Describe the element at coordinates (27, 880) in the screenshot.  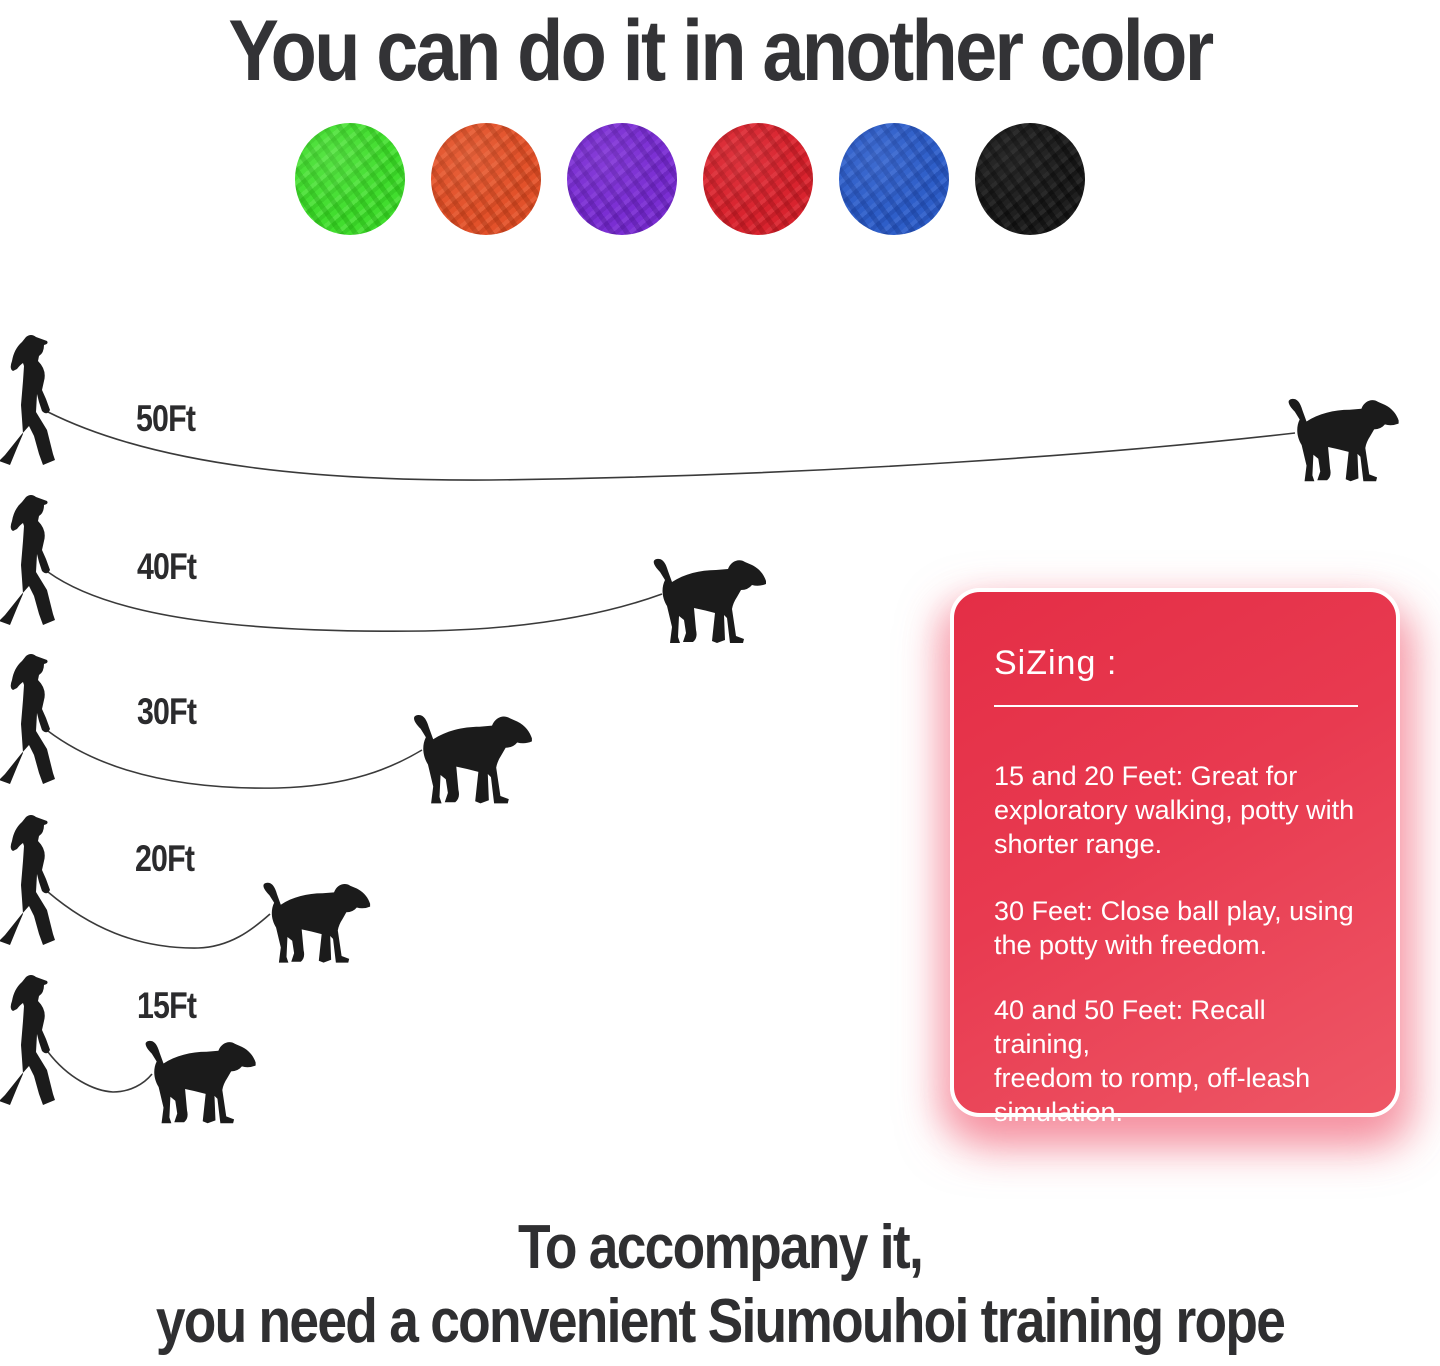
I see `person-silhouette-20ft` at that location.